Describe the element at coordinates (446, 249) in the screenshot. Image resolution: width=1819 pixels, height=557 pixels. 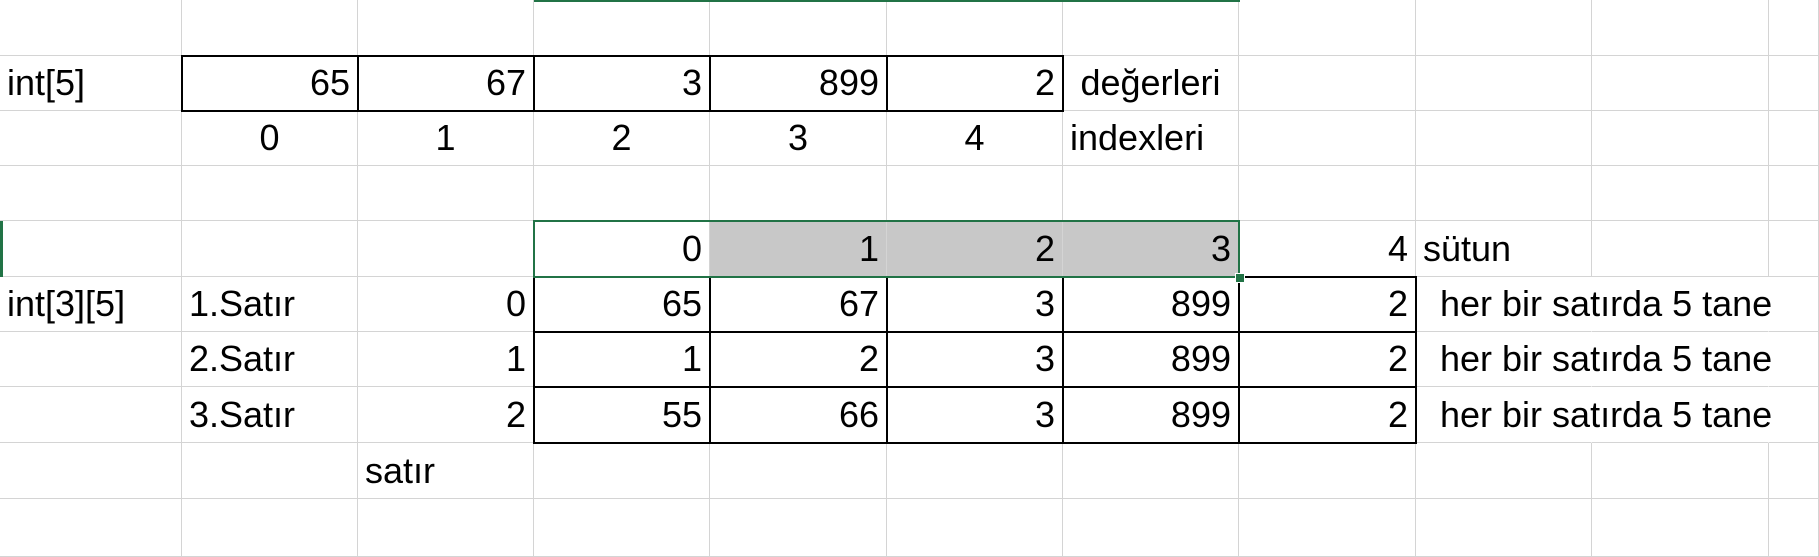
I see `cell-C5` at that location.